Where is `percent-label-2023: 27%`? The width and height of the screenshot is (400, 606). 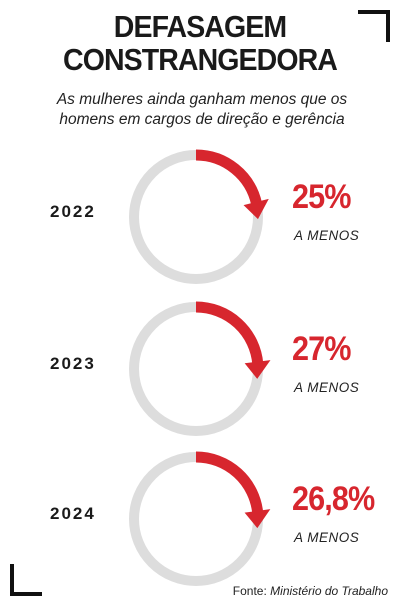 percent-label-2023: 27% is located at coordinates (321, 349).